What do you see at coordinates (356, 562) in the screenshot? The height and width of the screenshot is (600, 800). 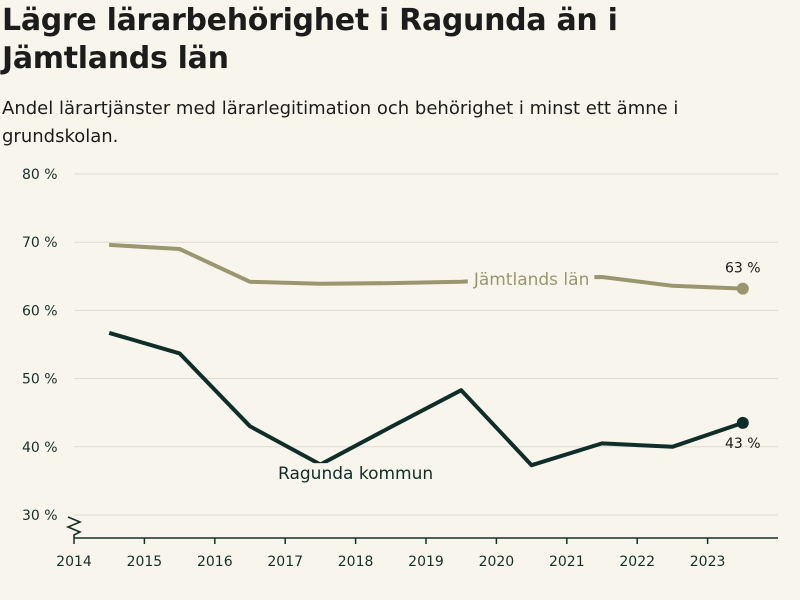 I see `x-tick-label: 2018` at bounding box center [356, 562].